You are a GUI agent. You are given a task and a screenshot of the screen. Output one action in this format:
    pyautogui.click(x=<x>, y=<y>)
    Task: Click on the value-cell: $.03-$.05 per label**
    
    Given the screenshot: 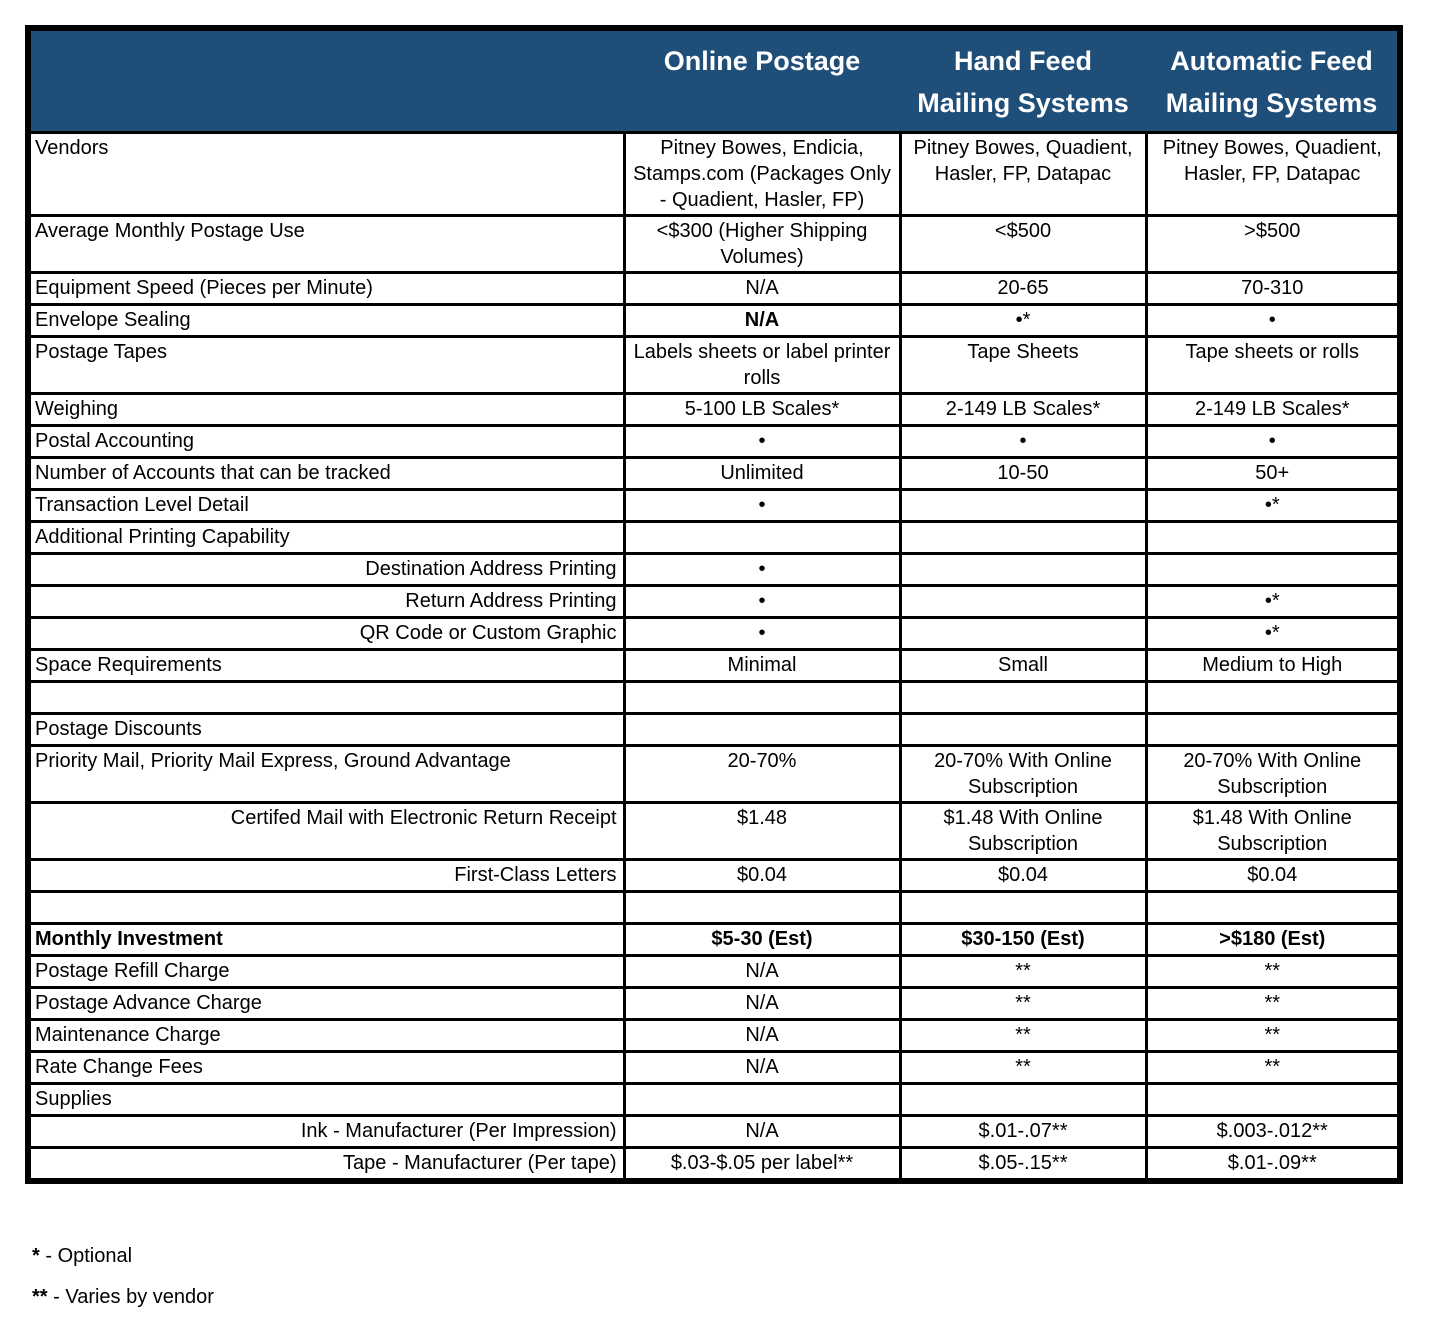 What is the action you would take?
    pyautogui.click(x=762, y=1163)
    